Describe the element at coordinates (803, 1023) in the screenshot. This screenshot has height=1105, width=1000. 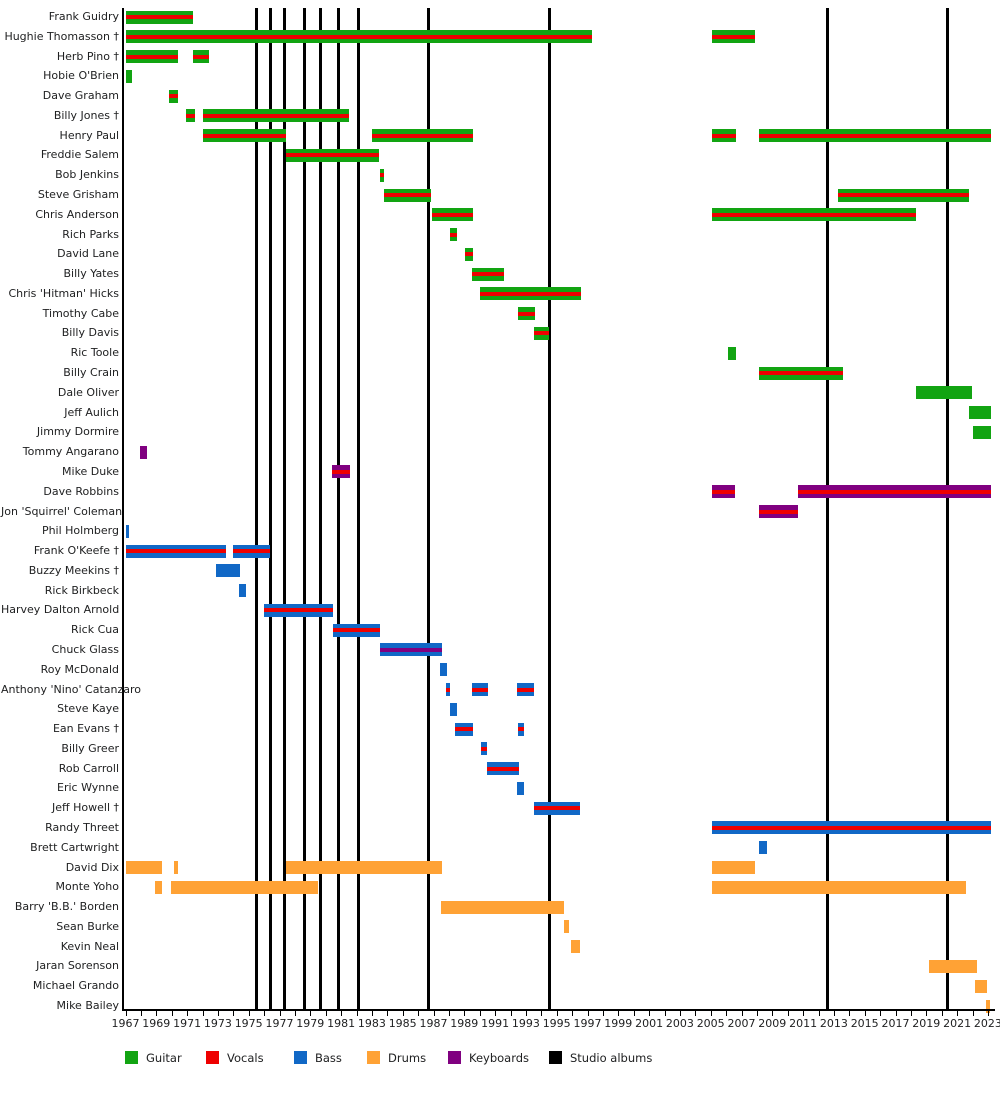
I see `x-axis-year-label: 2011` at that location.